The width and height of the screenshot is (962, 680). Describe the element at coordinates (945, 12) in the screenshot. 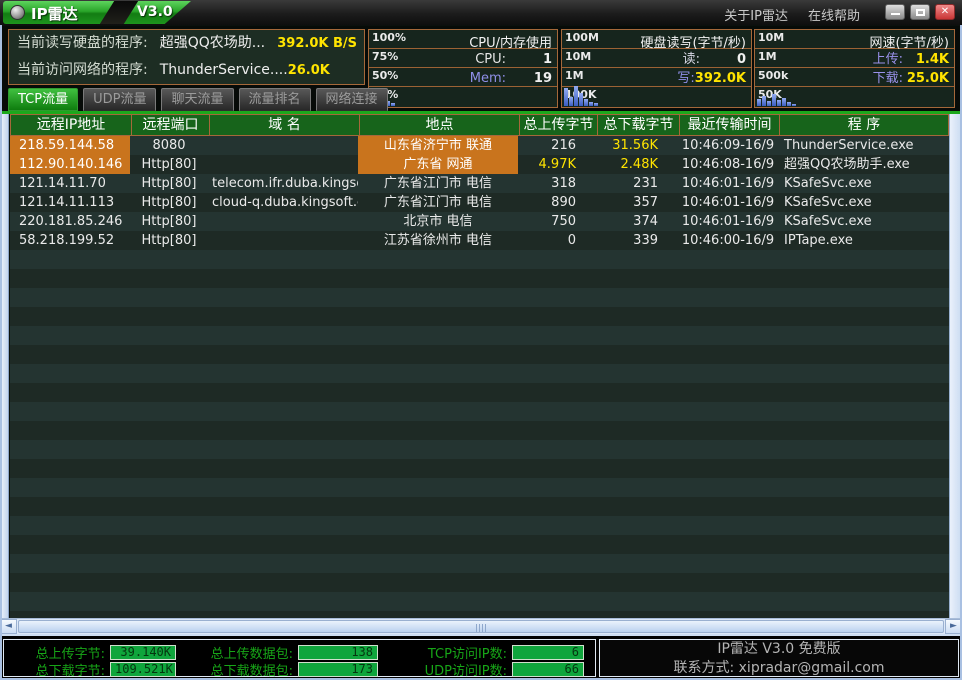

I see `close-button: ✕` at that location.